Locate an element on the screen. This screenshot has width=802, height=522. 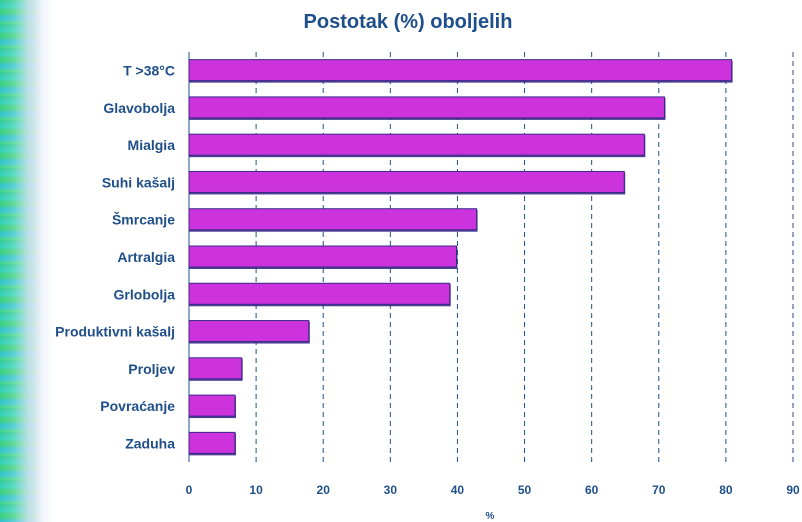
x-tick-label: 10 is located at coordinates (256, 490).